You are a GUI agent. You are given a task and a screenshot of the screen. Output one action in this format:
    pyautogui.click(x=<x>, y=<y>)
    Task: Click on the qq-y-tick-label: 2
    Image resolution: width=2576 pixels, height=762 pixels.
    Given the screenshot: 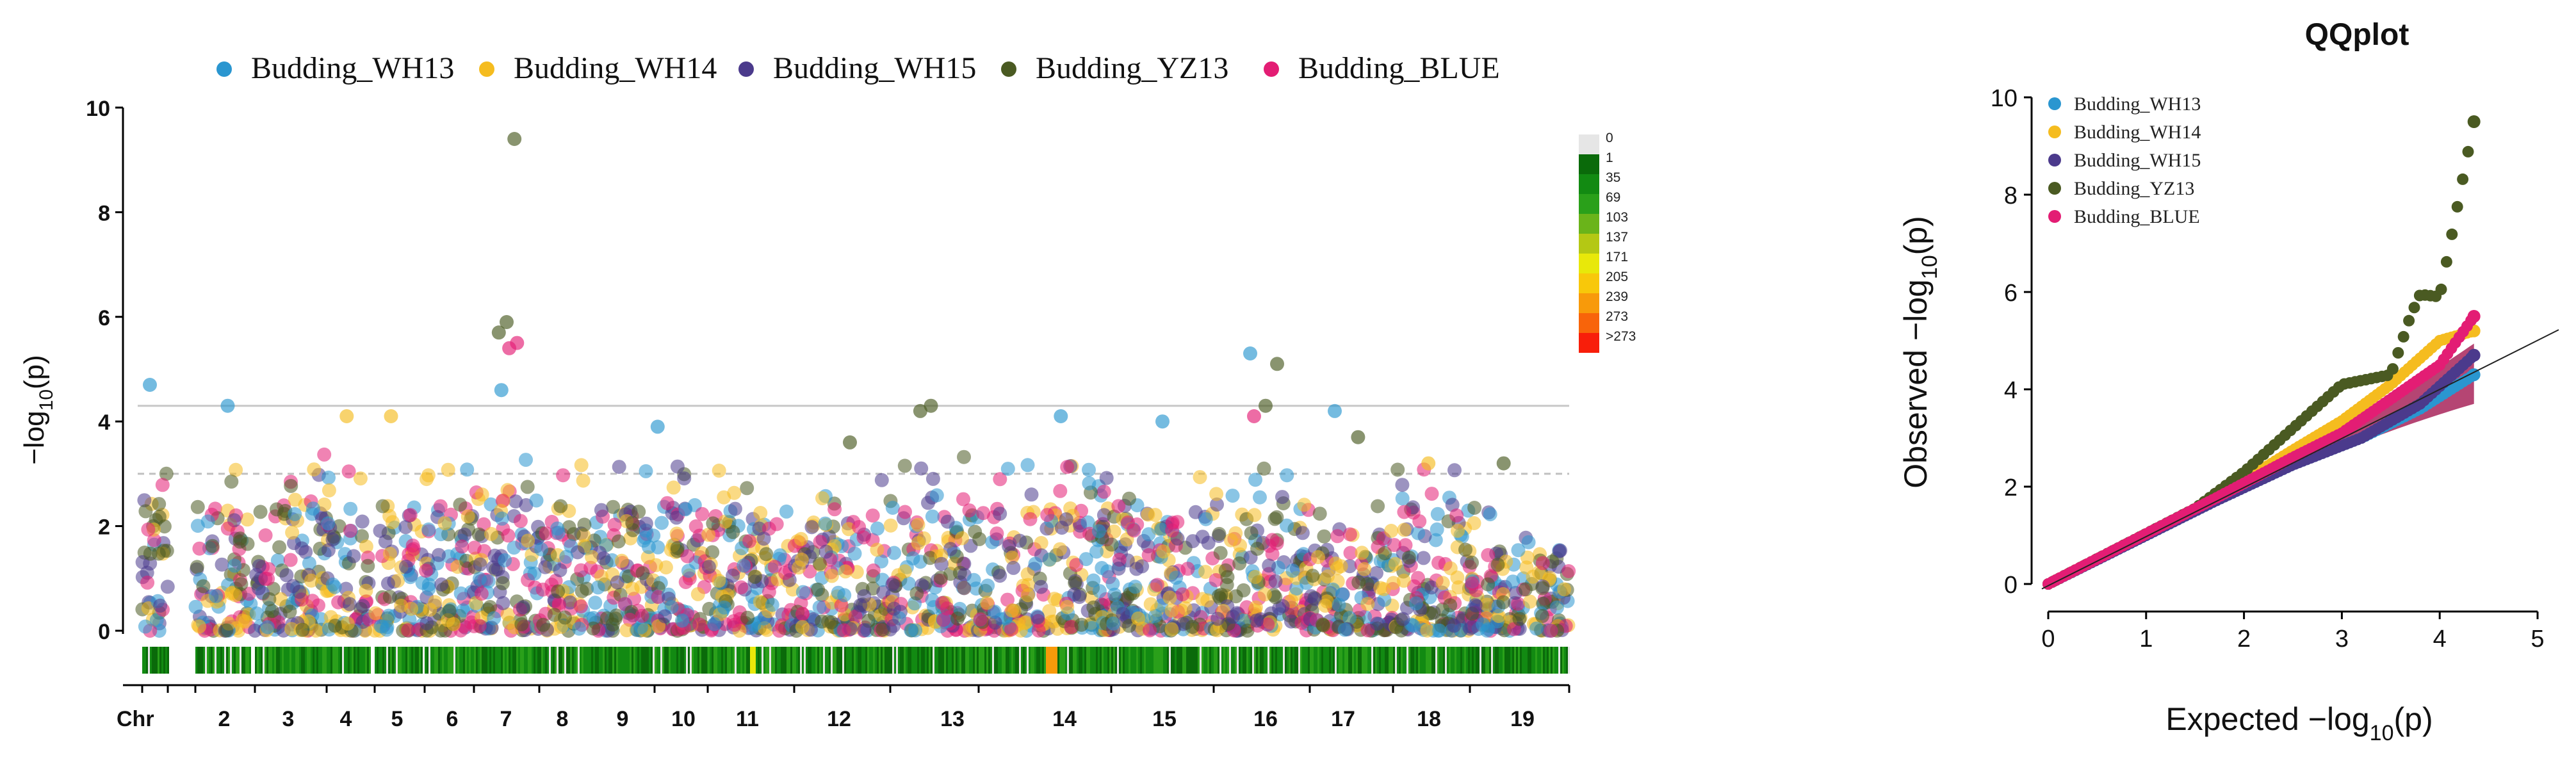 What is the action you would take?
    pyautogui.click(x=2011, y=487)
    